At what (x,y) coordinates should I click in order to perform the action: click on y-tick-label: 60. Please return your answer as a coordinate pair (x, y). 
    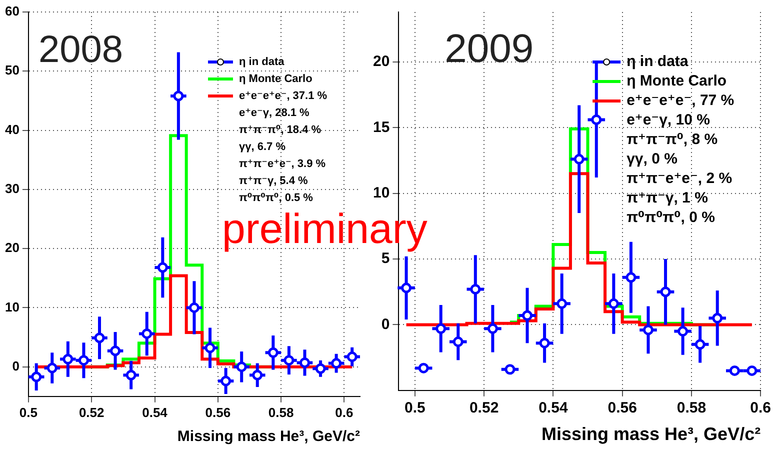
    Looking at the image, I should click on (12, 11).